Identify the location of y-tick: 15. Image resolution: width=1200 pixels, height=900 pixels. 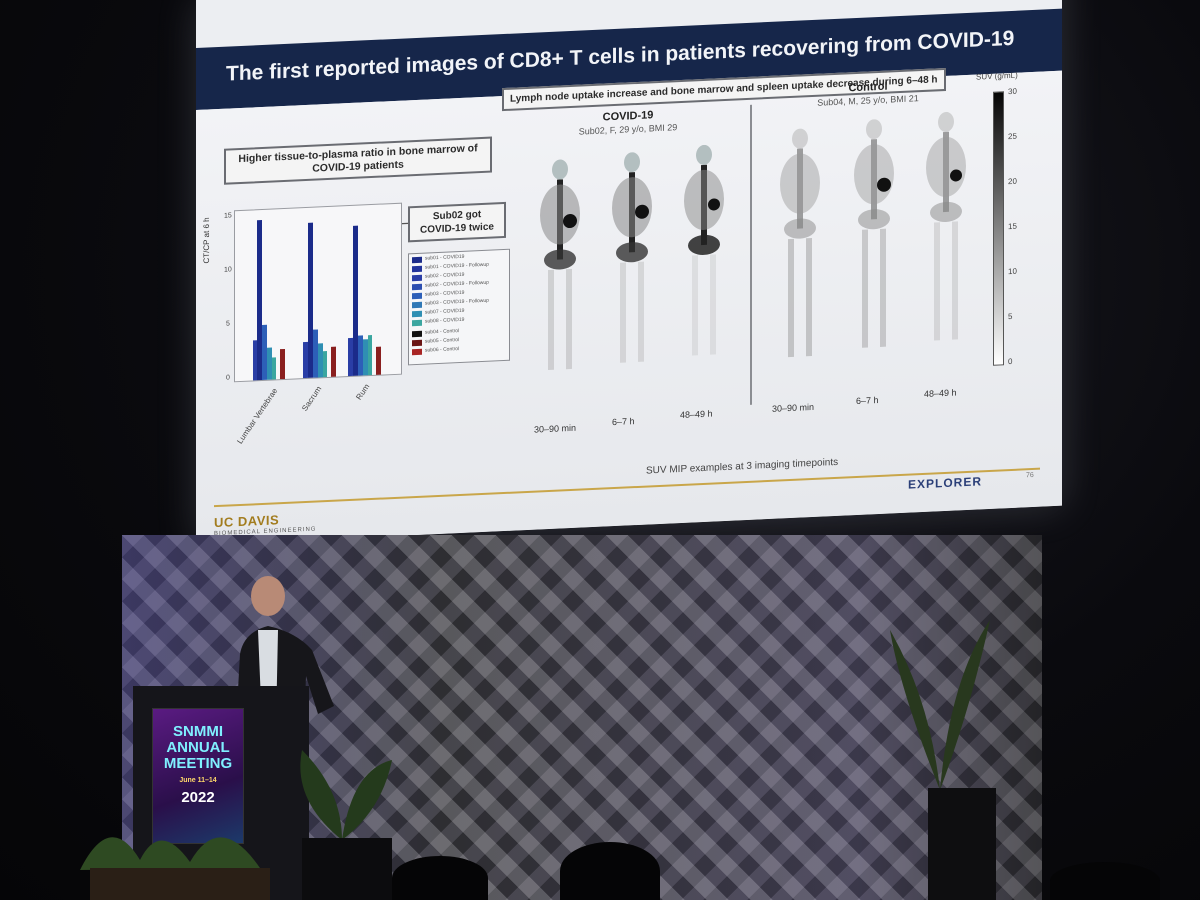
(228, 216).